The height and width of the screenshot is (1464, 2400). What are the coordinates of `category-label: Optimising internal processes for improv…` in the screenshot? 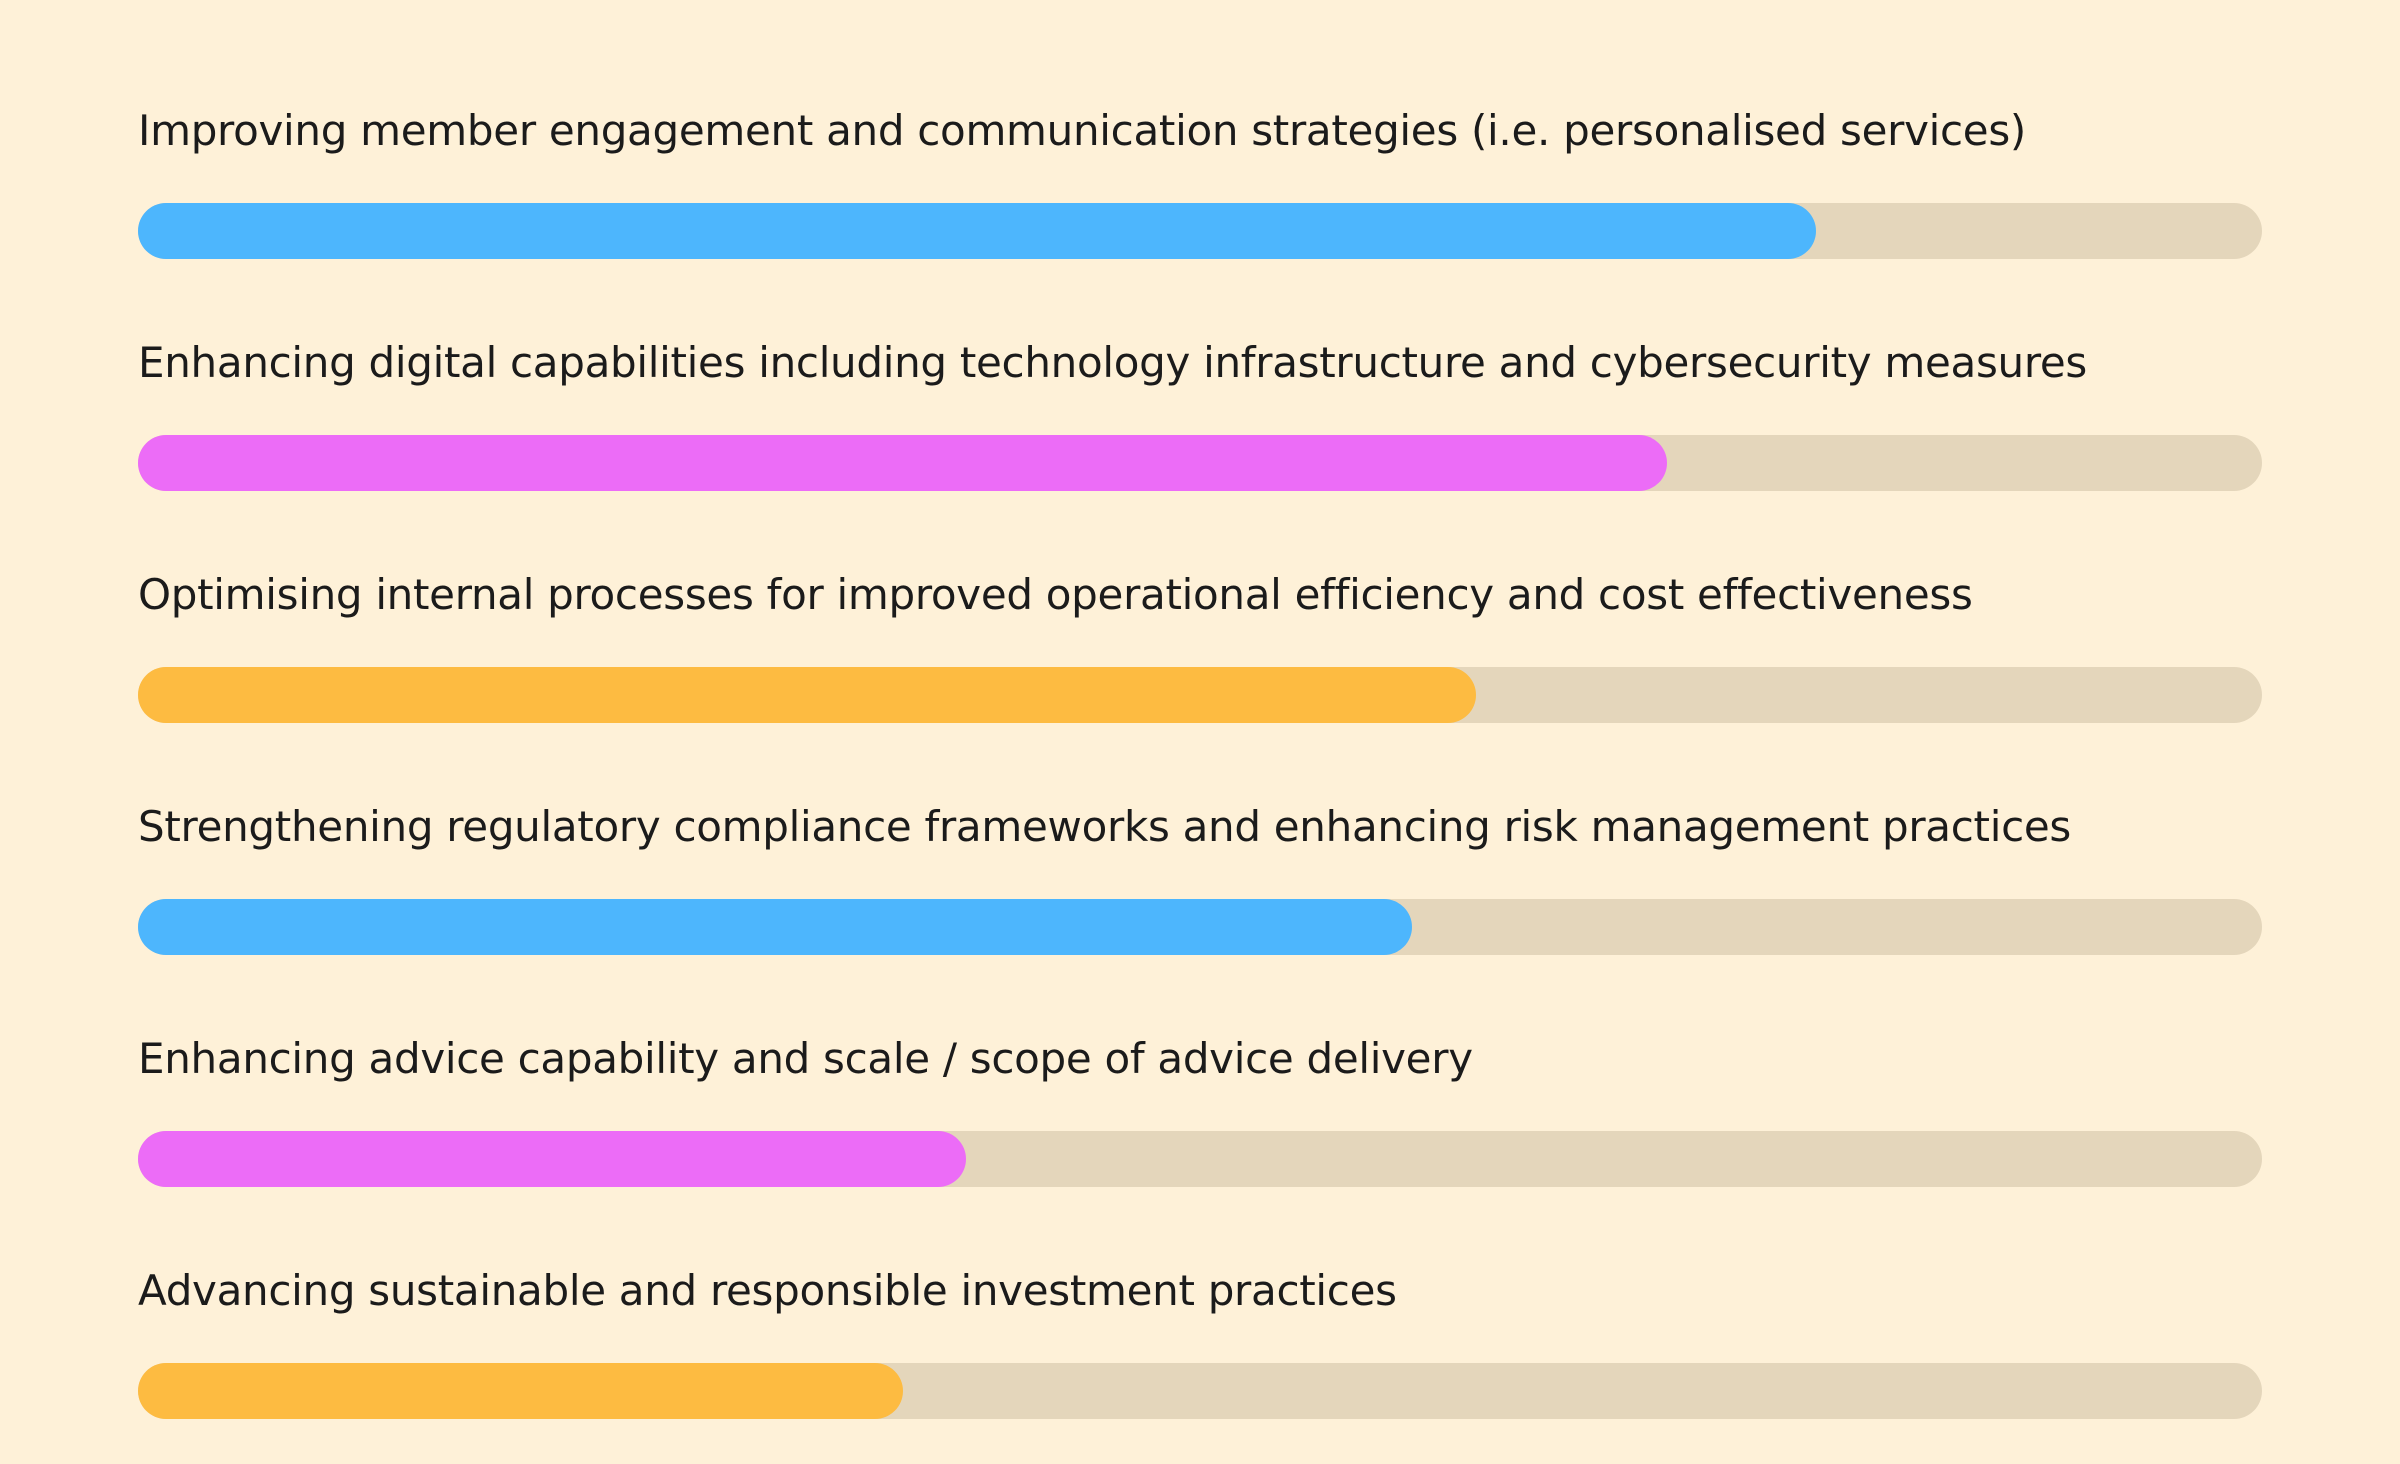 It's located at (1055, 594).